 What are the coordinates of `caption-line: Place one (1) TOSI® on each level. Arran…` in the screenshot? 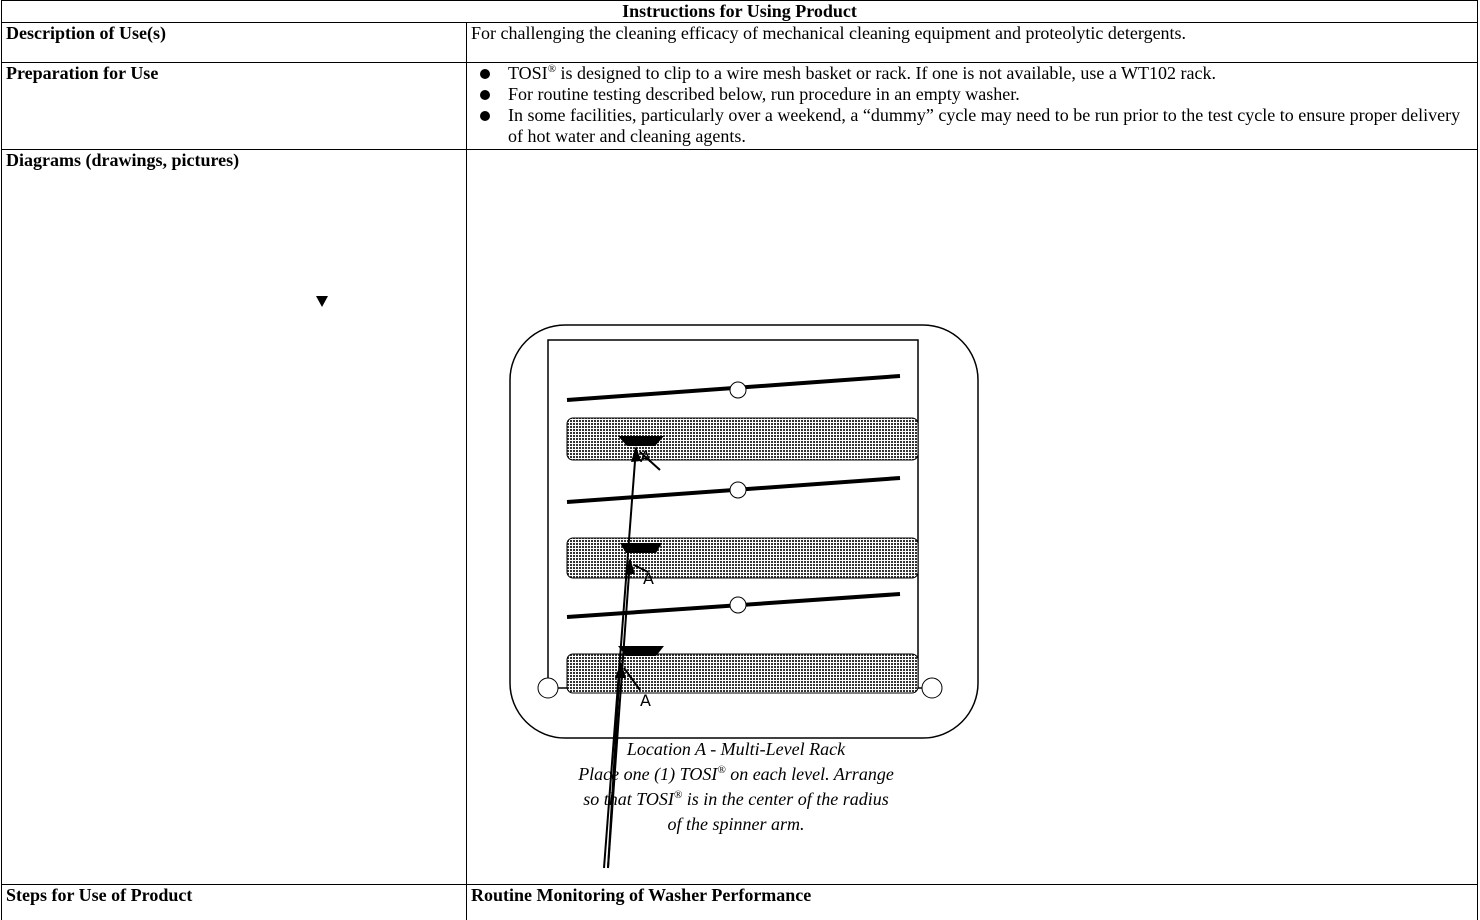 It's located at (736, 774).